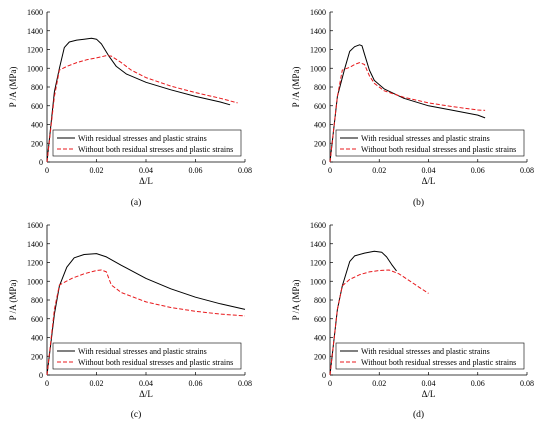 The image size is (550, 426). I want to click on panel-caption: (a), so click(136, 202).